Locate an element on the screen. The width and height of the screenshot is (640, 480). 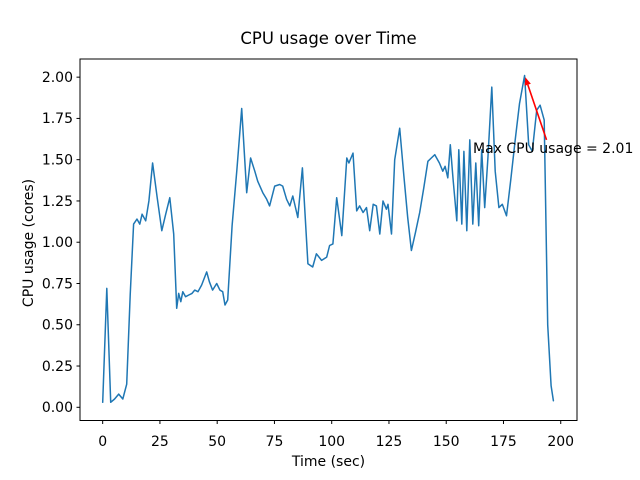
x-tick-label: 100 is located at coordinates (331, 442).